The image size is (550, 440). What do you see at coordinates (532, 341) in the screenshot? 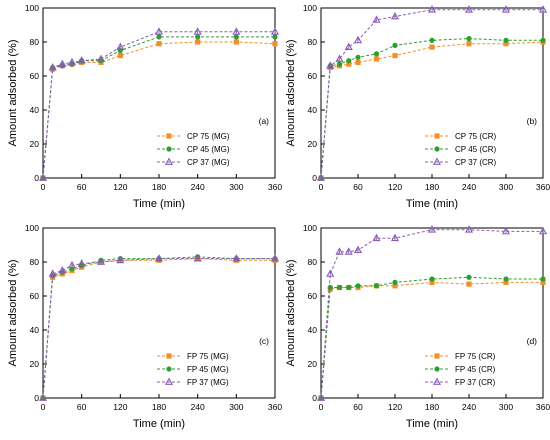
I see `panel-label: (d)` at bounding box center [532, 341].